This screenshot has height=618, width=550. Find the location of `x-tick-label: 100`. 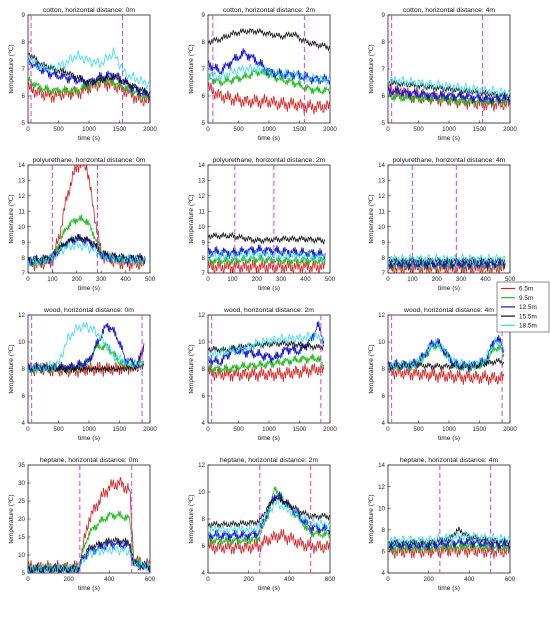

x-tick-label: 100 is located at coordinates (232, 279).